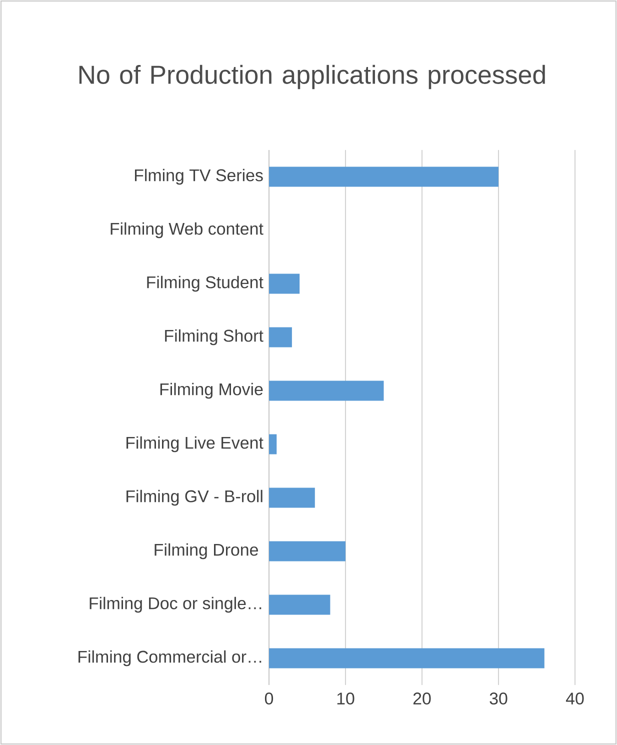  Describe the element at coordinates (205, 284) in the screenshot. I see `y-tick-label: Filming Student` at that location.